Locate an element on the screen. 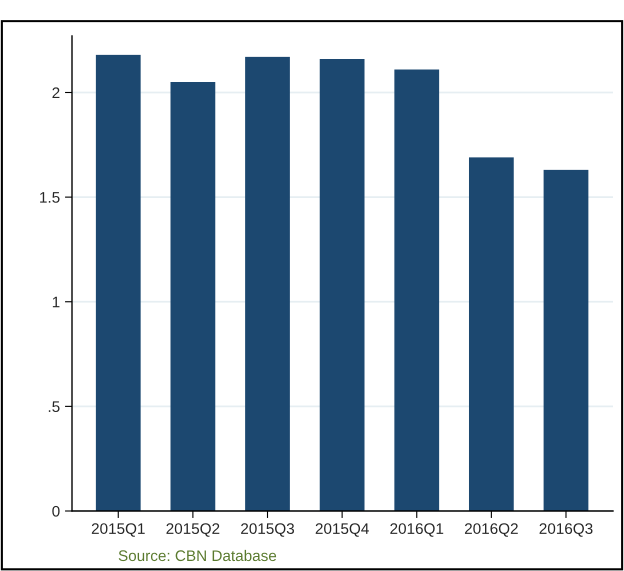 This screenshot has width=624, height=571. x-tick-label: 2015Q3 is located at coordinates (267, 530).